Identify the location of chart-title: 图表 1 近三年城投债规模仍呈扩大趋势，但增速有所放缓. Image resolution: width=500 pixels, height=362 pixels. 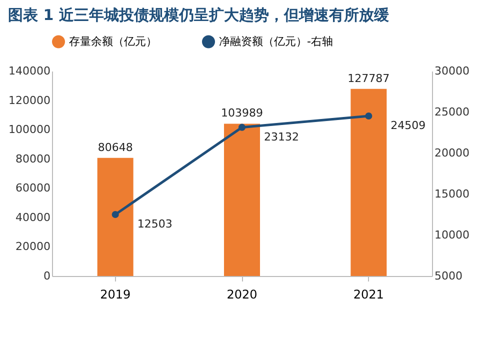
(199, 15).